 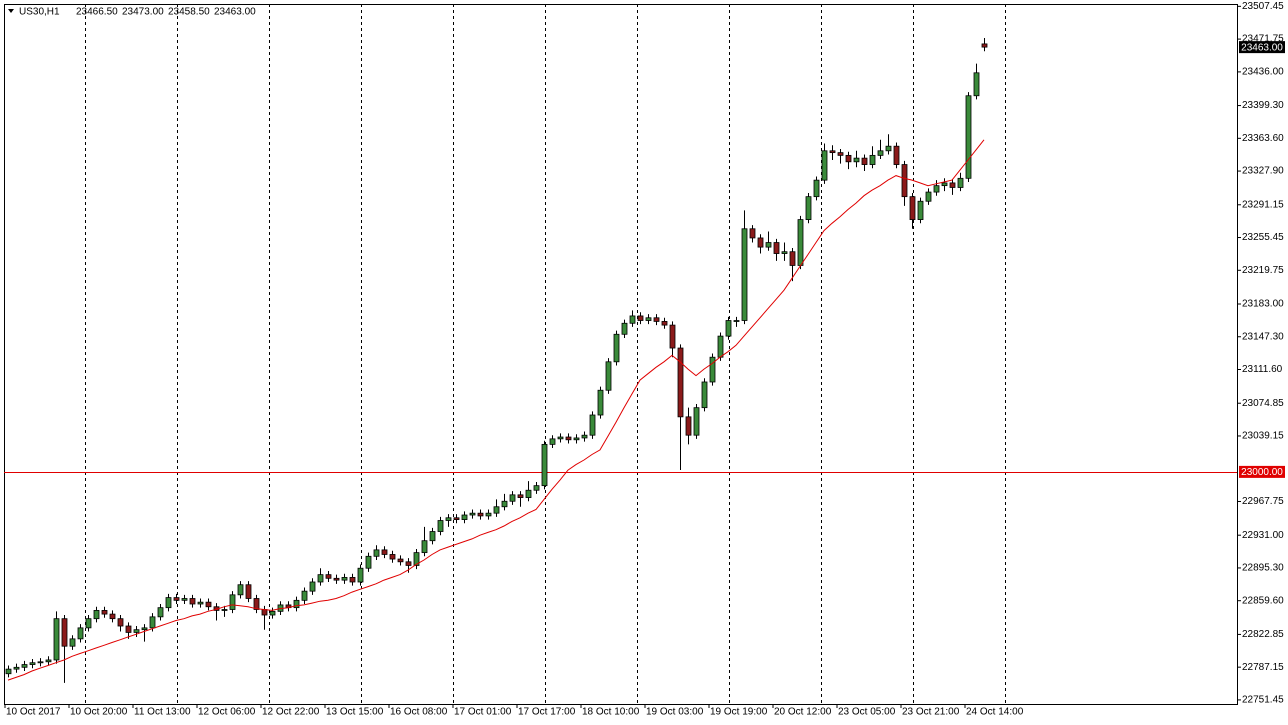 What do you see at coordinates (39, 12) in the screenshot?
I see `symbol: US30,H1` at bounding box center [39, 12].